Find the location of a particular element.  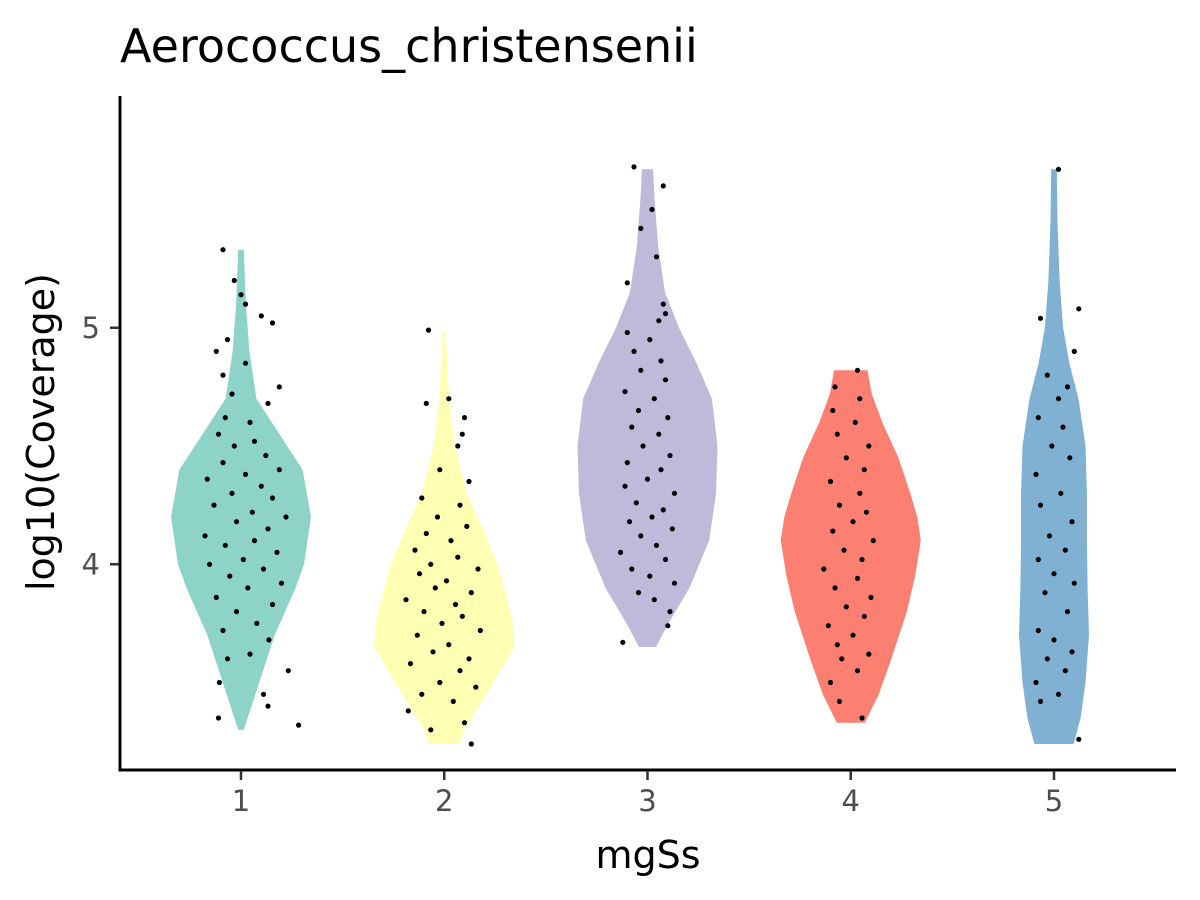

x-tick-label: 5 is located at coordinates (1054, 801).